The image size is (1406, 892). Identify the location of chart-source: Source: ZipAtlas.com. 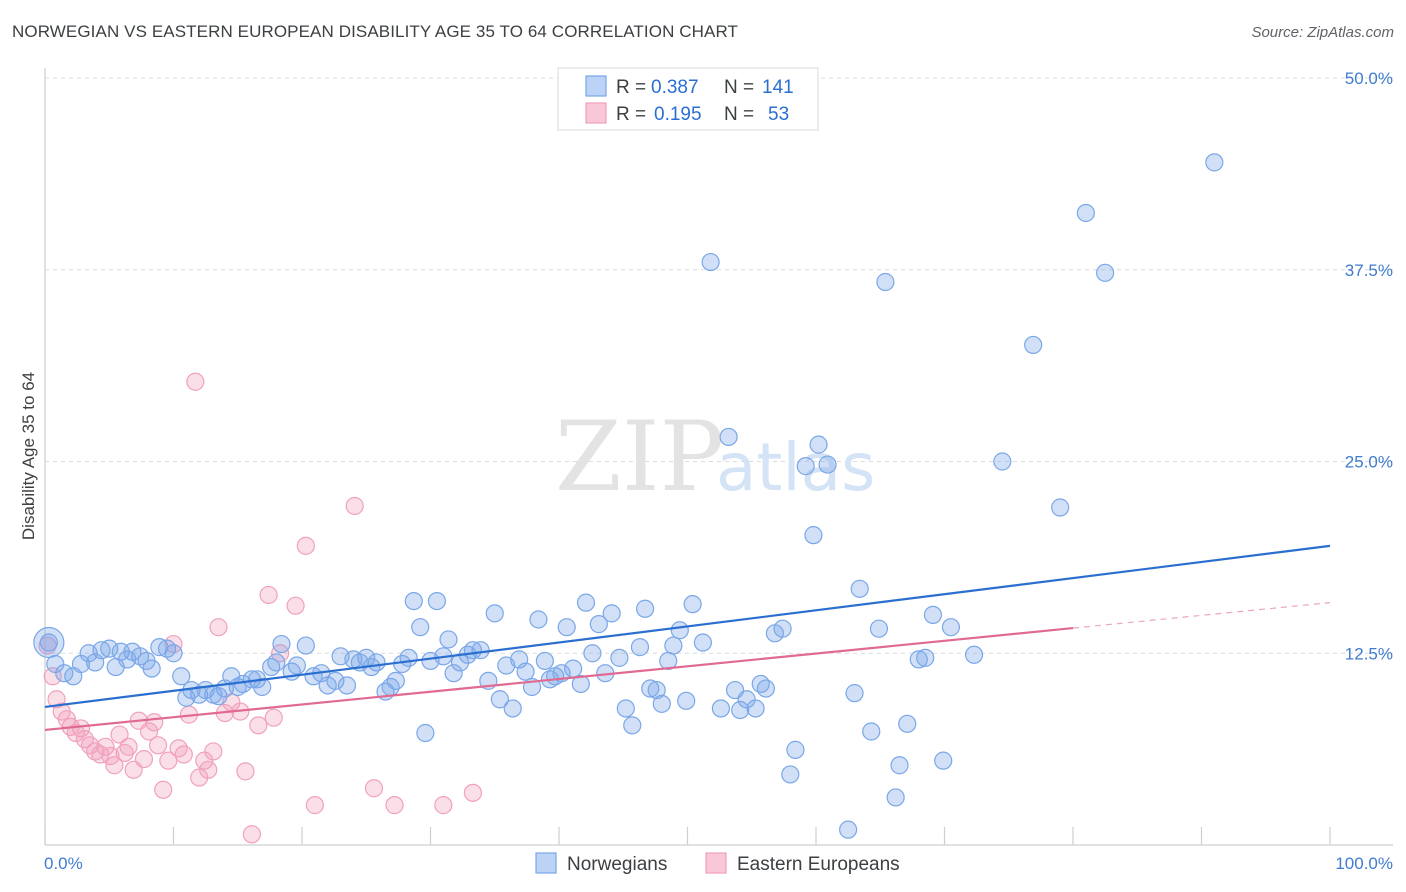
(1322, 32).